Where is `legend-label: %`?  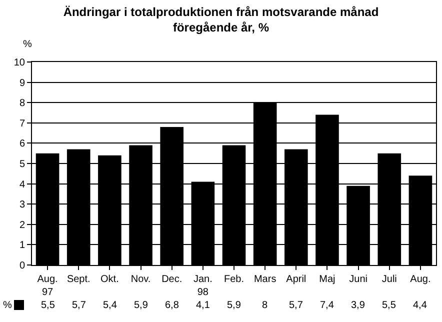
legend-label: % is located at coordinates (7, 305).